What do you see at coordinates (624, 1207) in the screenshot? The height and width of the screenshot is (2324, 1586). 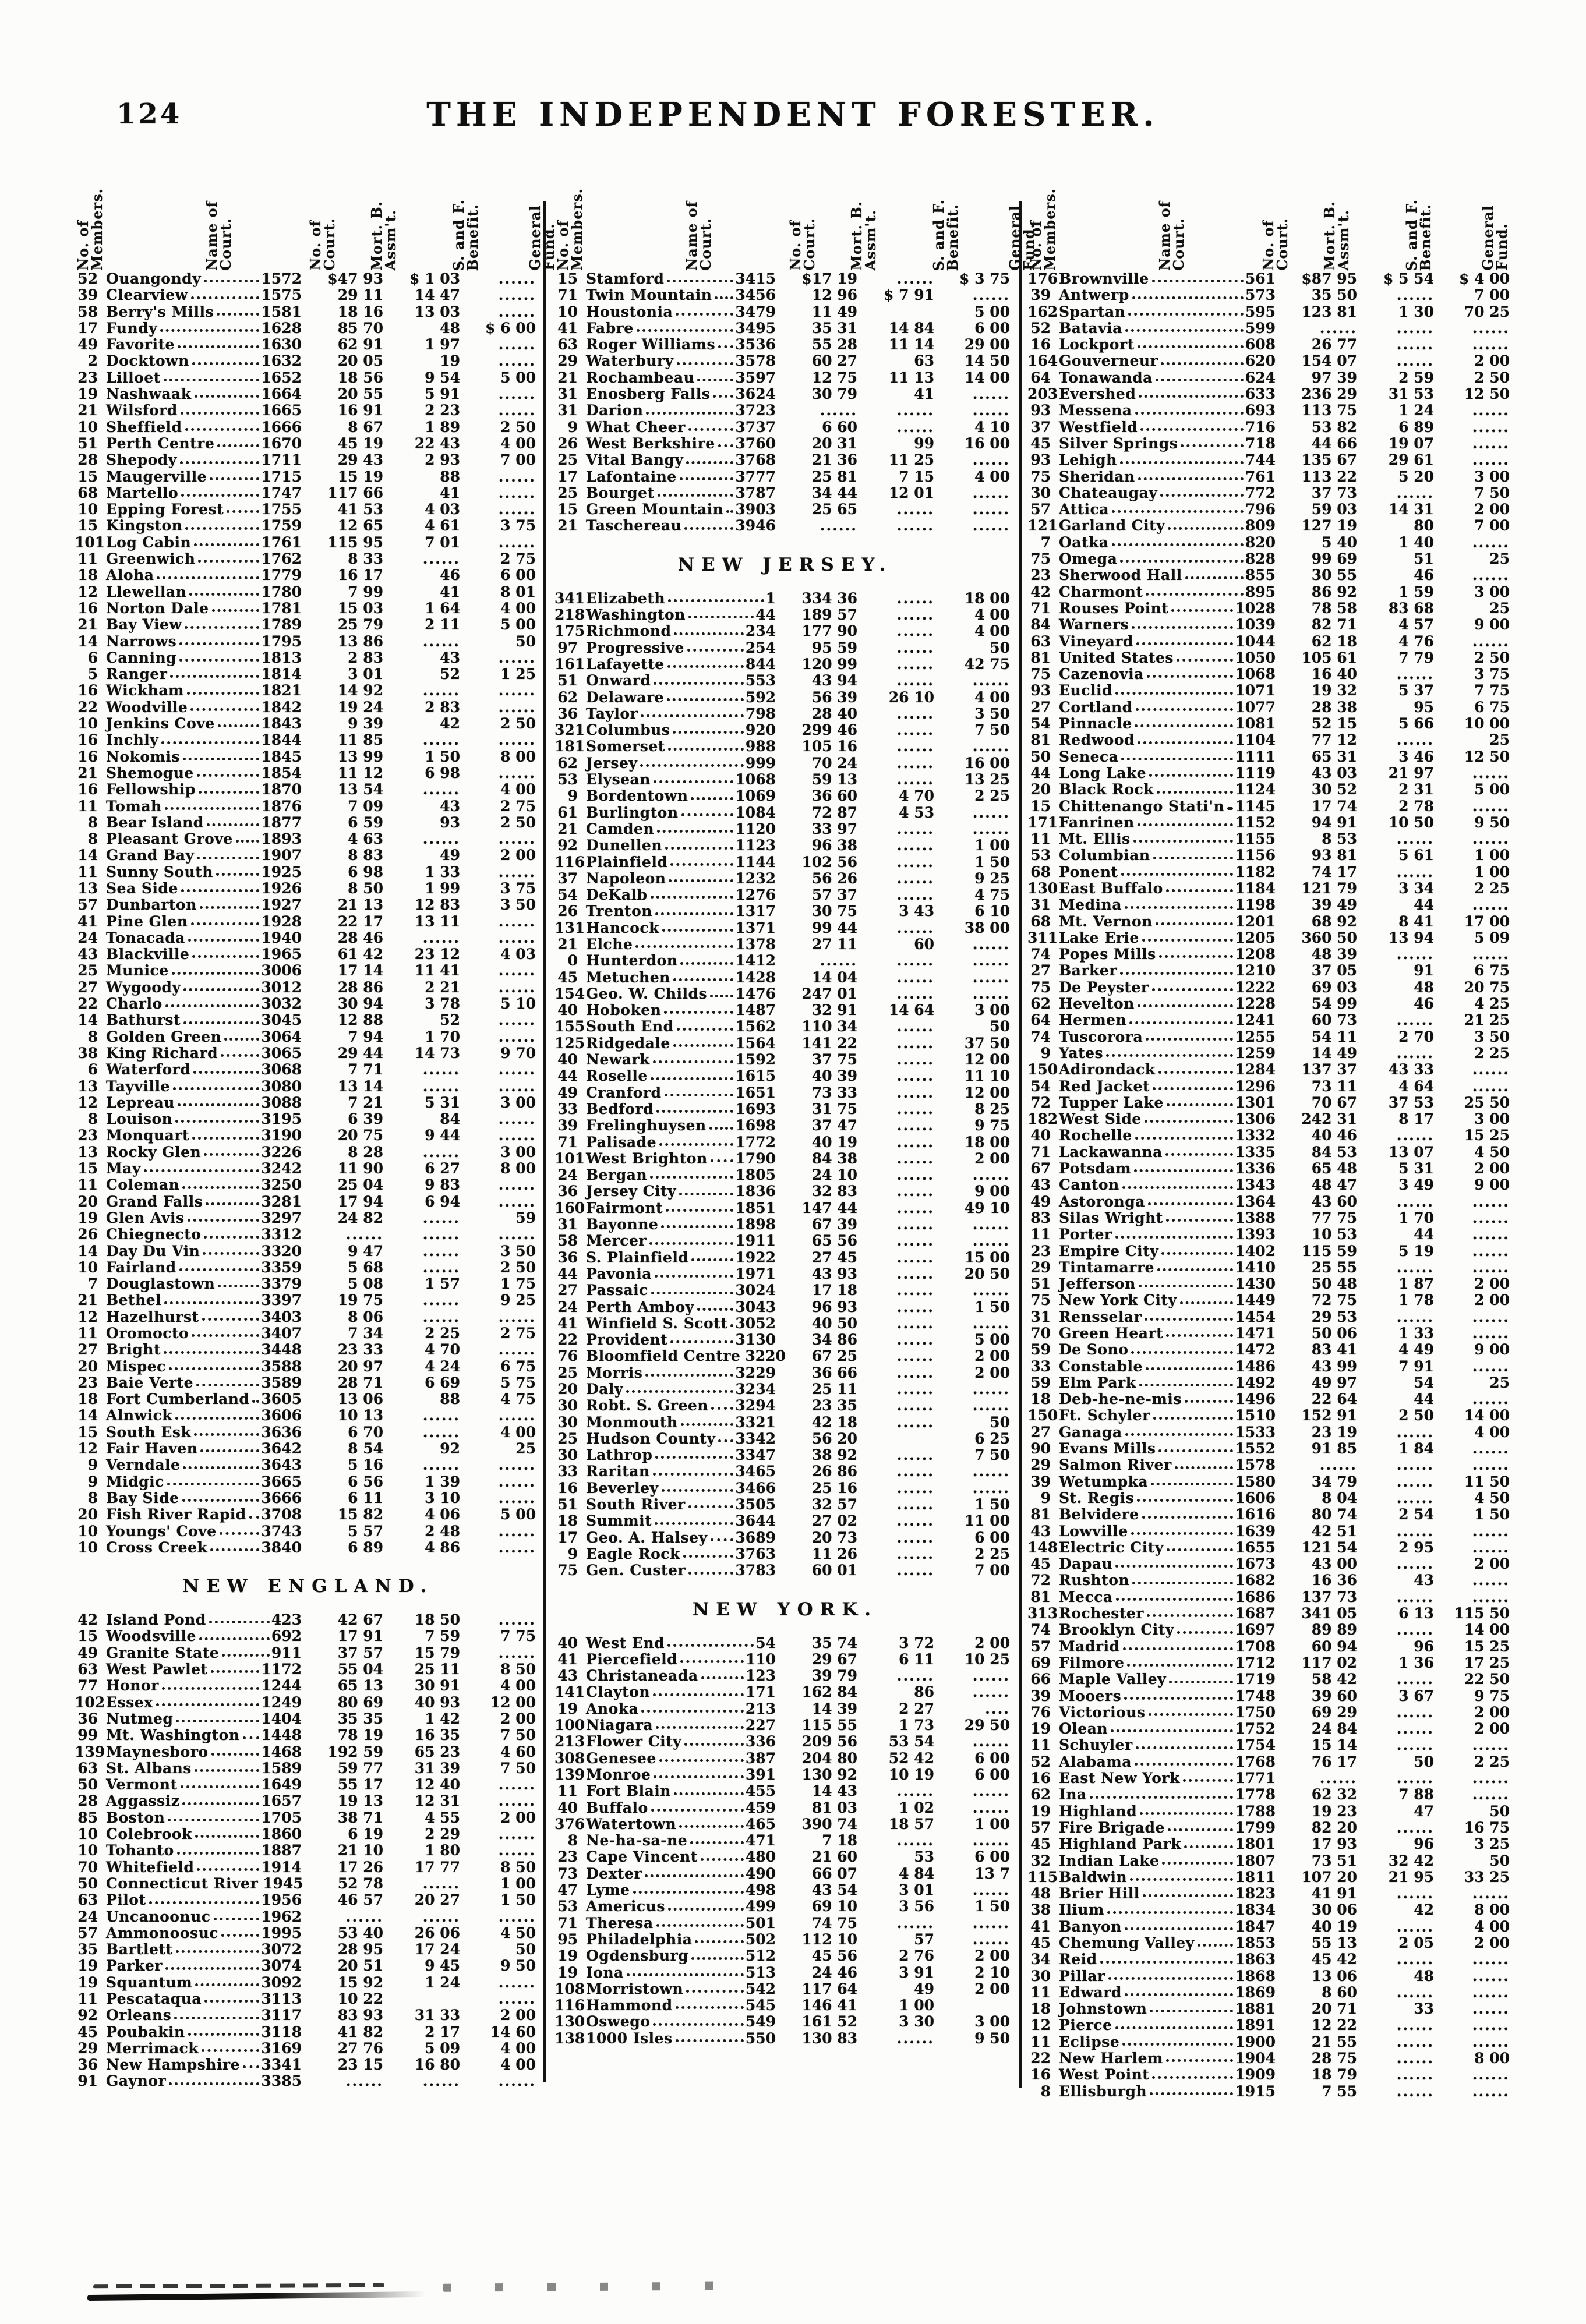 I see `court-name: Fairmont` at bounding box center [624, 1207].